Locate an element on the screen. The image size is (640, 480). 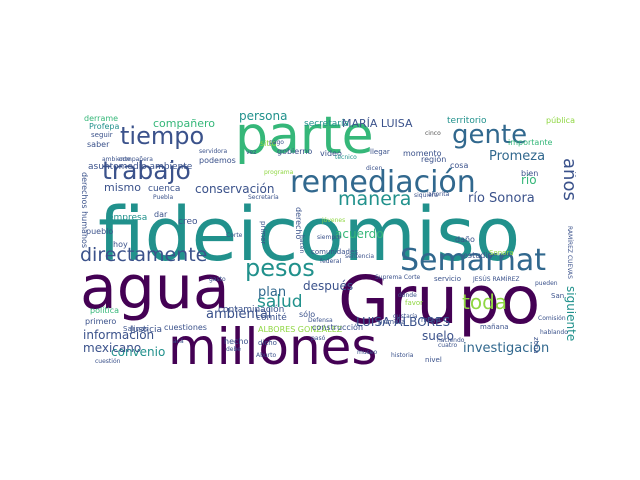
word-territorio: territorio is located at coordinates (467, 121).